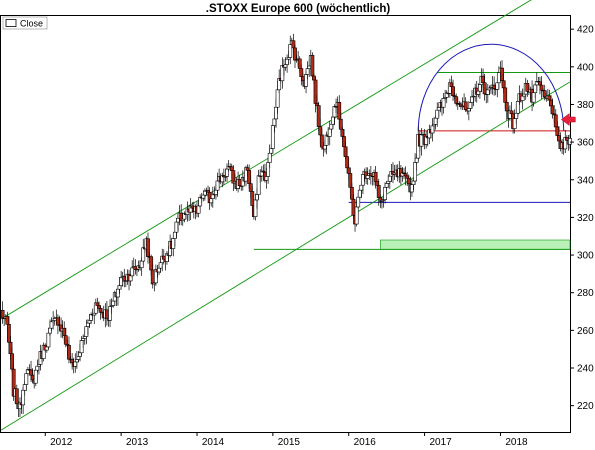  I want to click on y-tick-label: 300, so click(585, 256).